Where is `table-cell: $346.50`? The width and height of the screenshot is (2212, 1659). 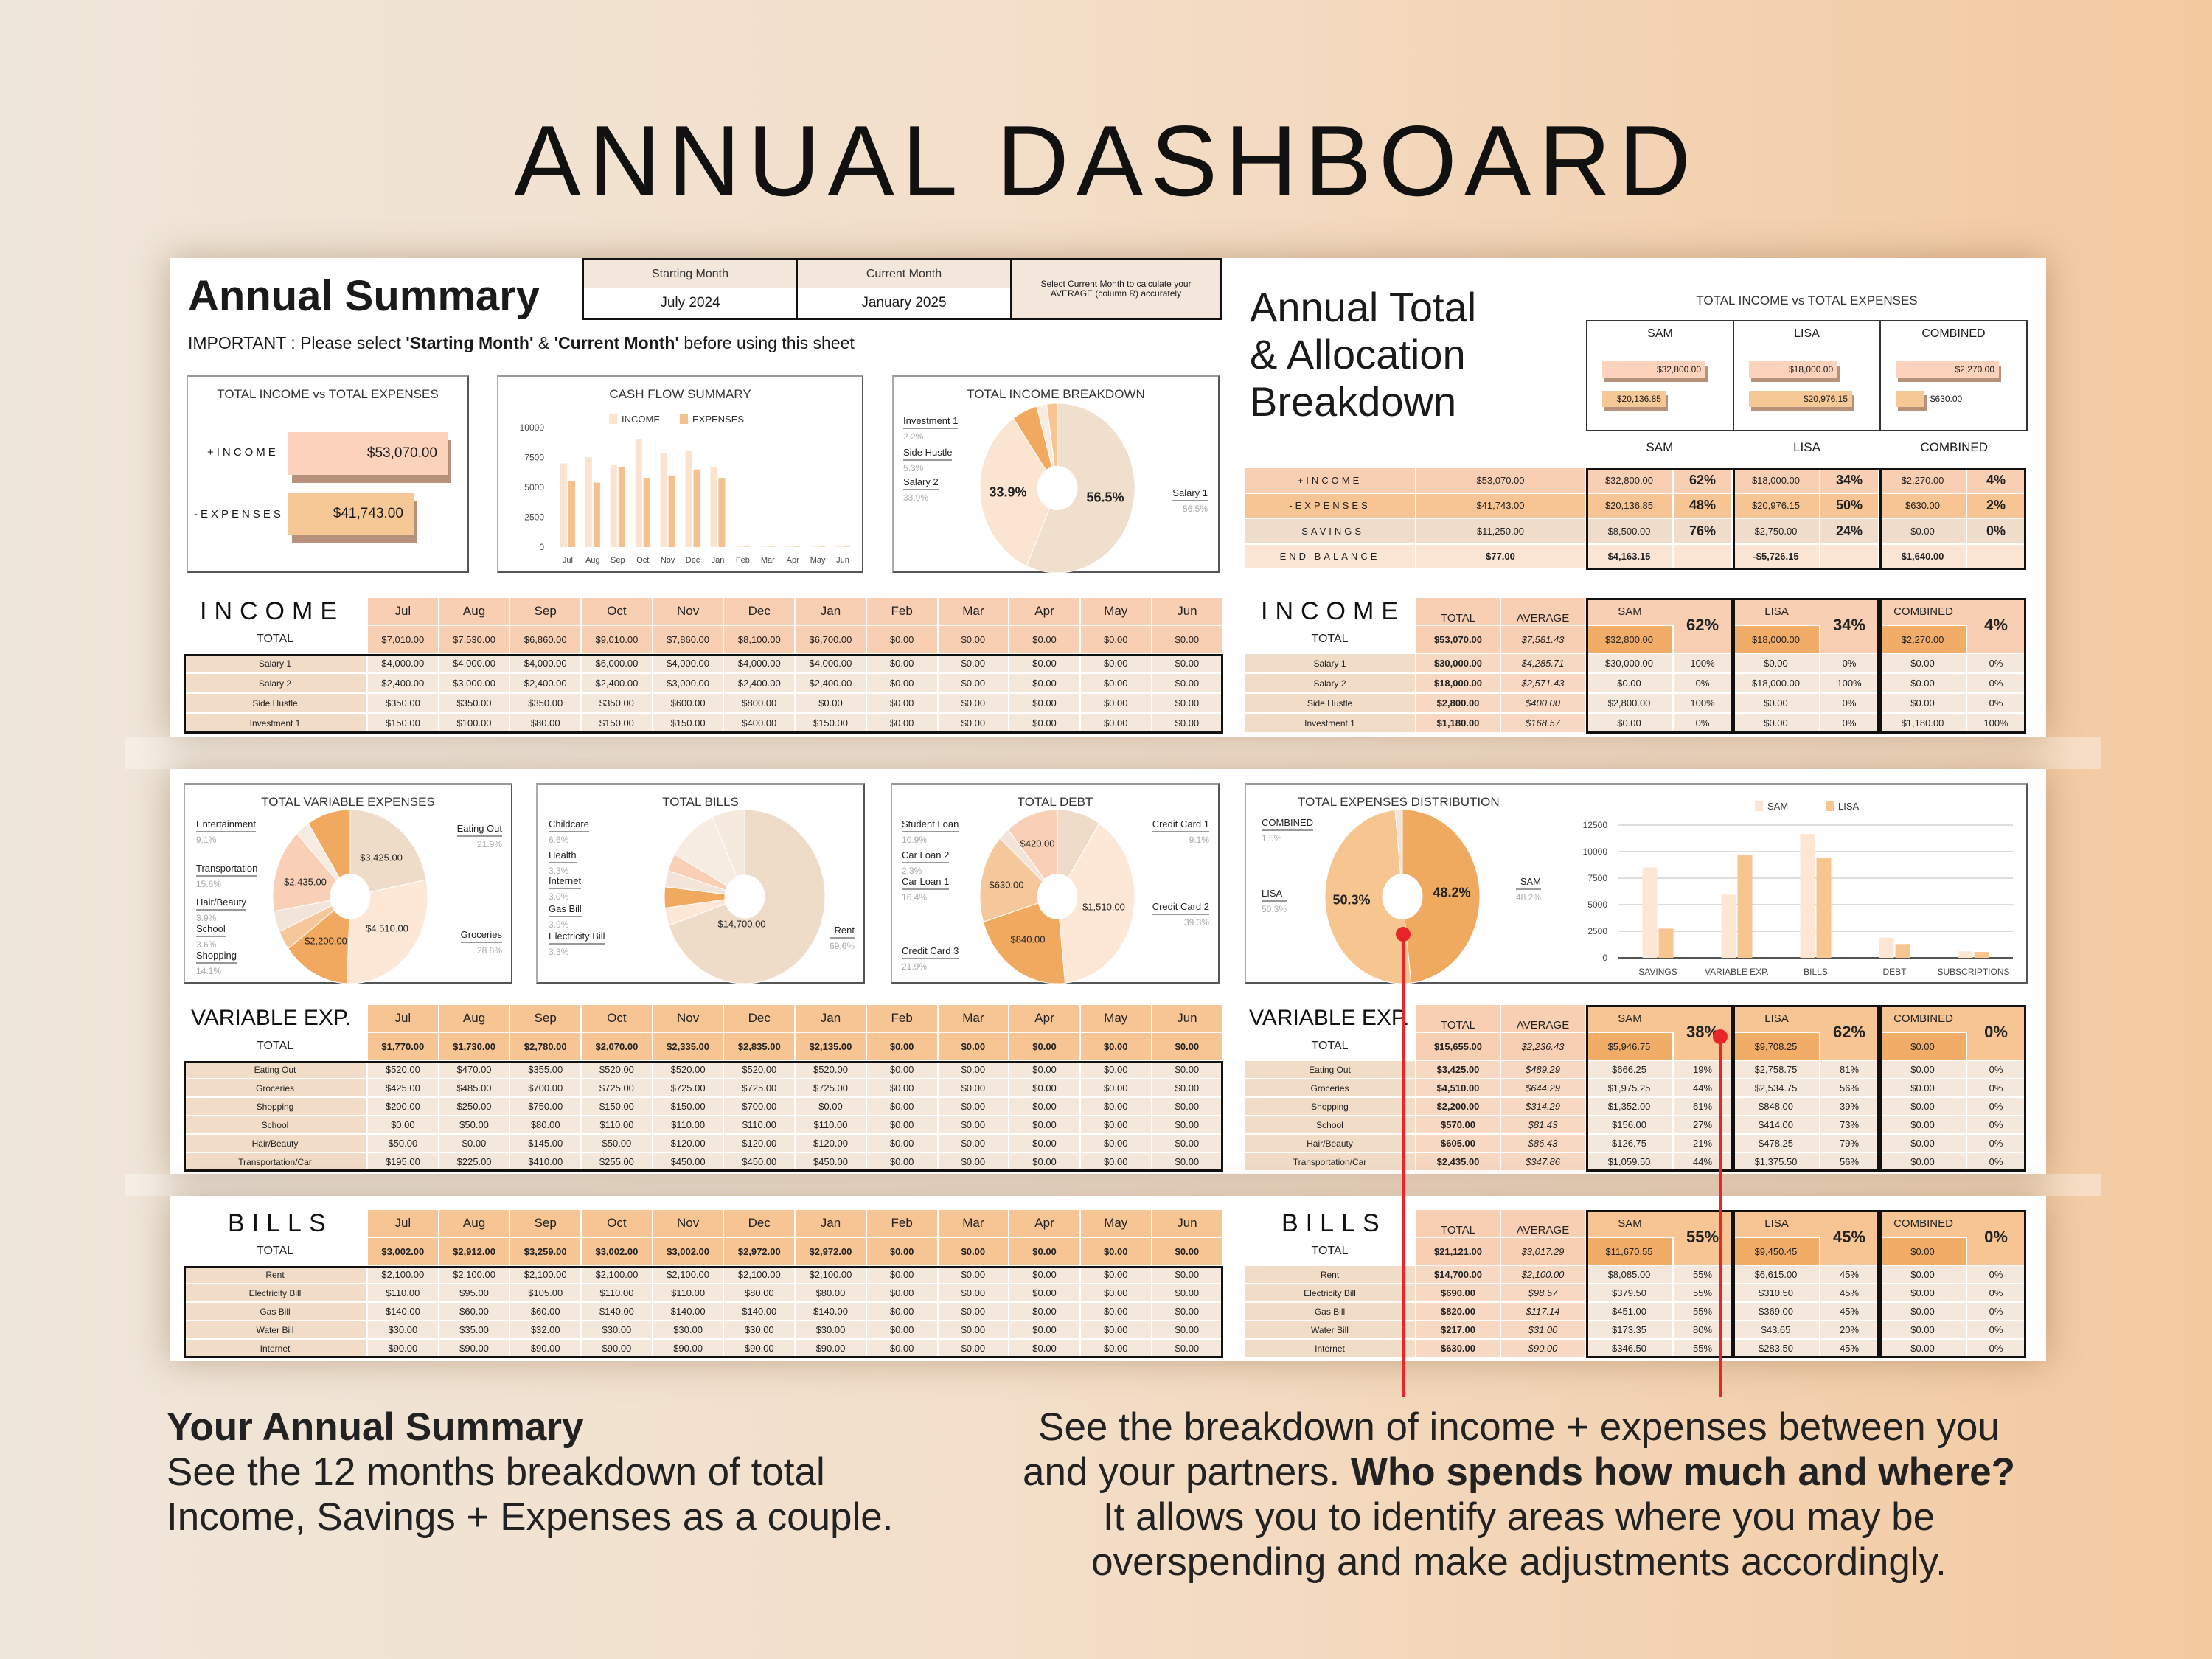
table-cell: $346.50 is located at coordinates (1630, 1349).